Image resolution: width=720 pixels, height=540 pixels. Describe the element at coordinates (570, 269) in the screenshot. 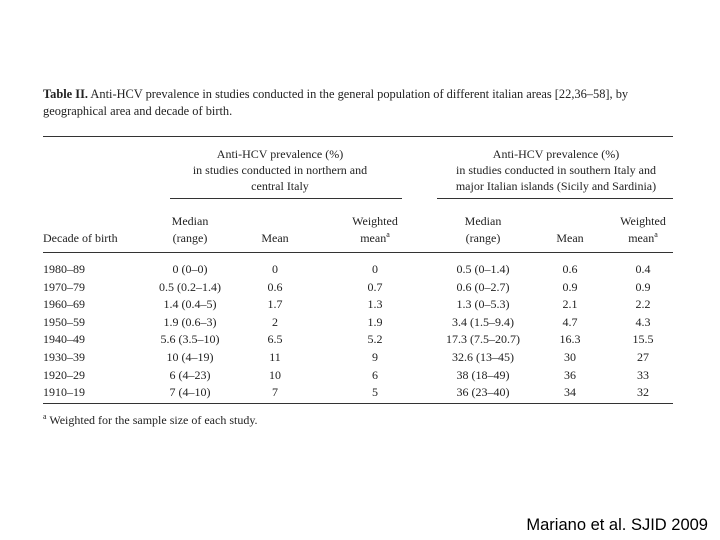

I see `cell-mean-south: 0.6` at that location.